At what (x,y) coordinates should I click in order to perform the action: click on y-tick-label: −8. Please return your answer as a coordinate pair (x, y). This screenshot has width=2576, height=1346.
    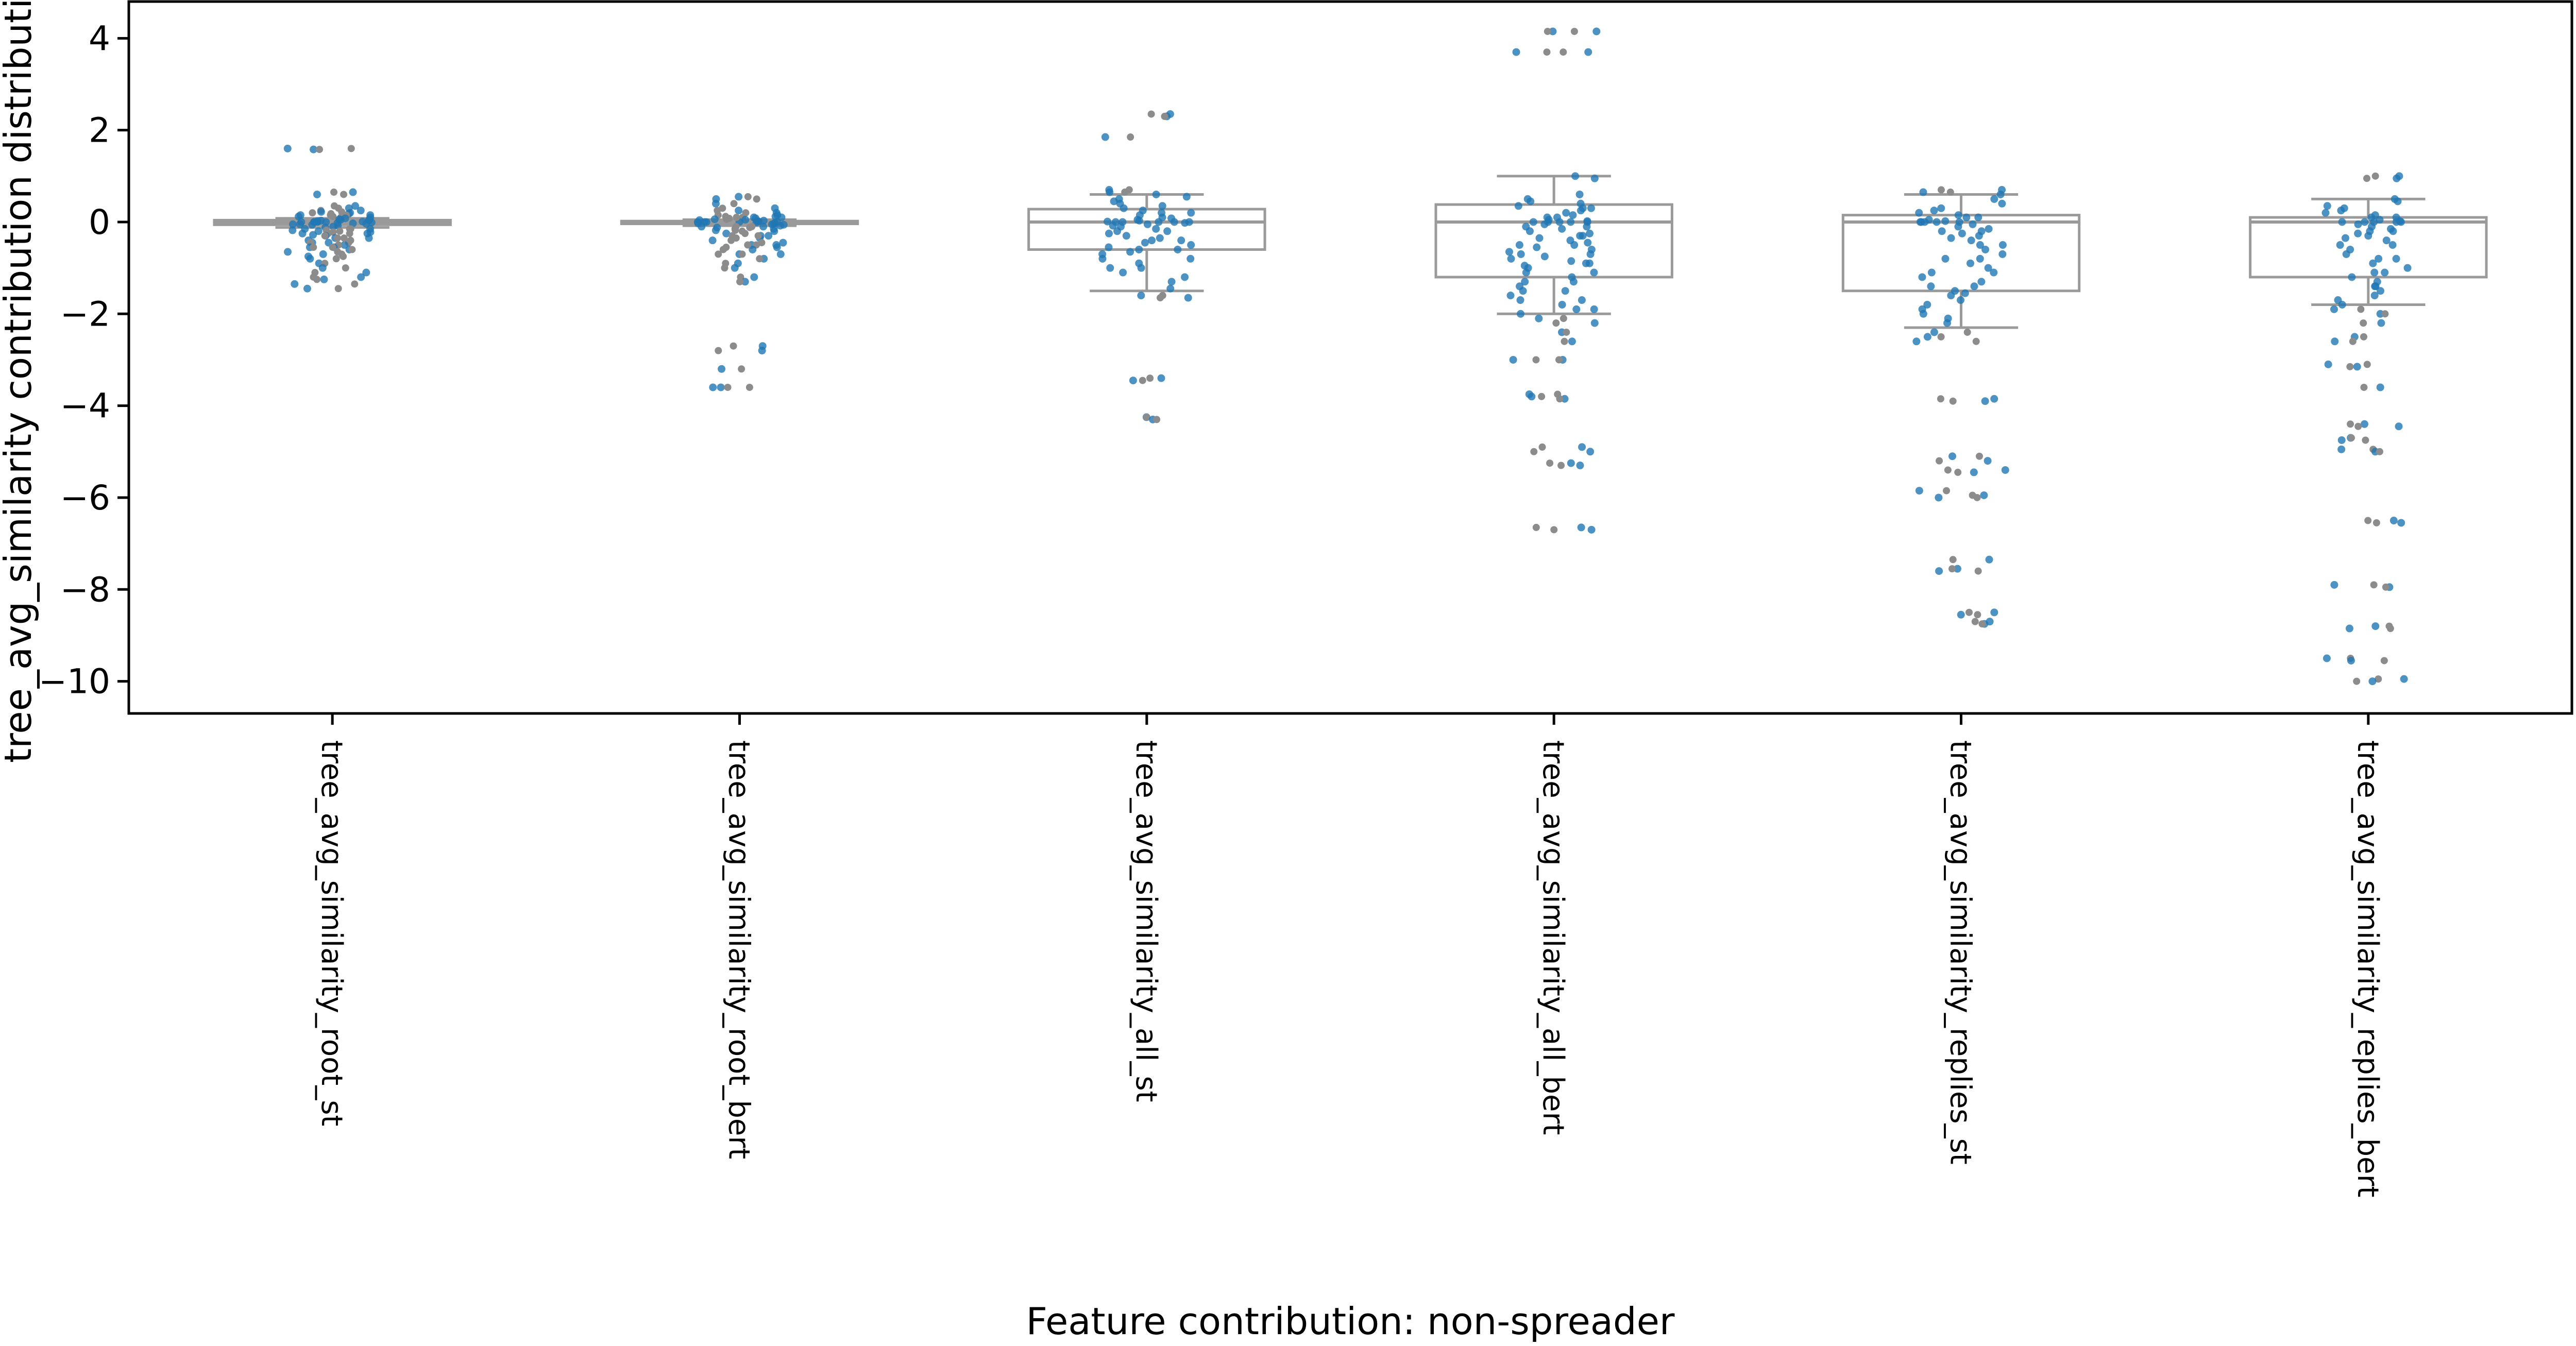
    Looking at the image, I should click on (85, 589).